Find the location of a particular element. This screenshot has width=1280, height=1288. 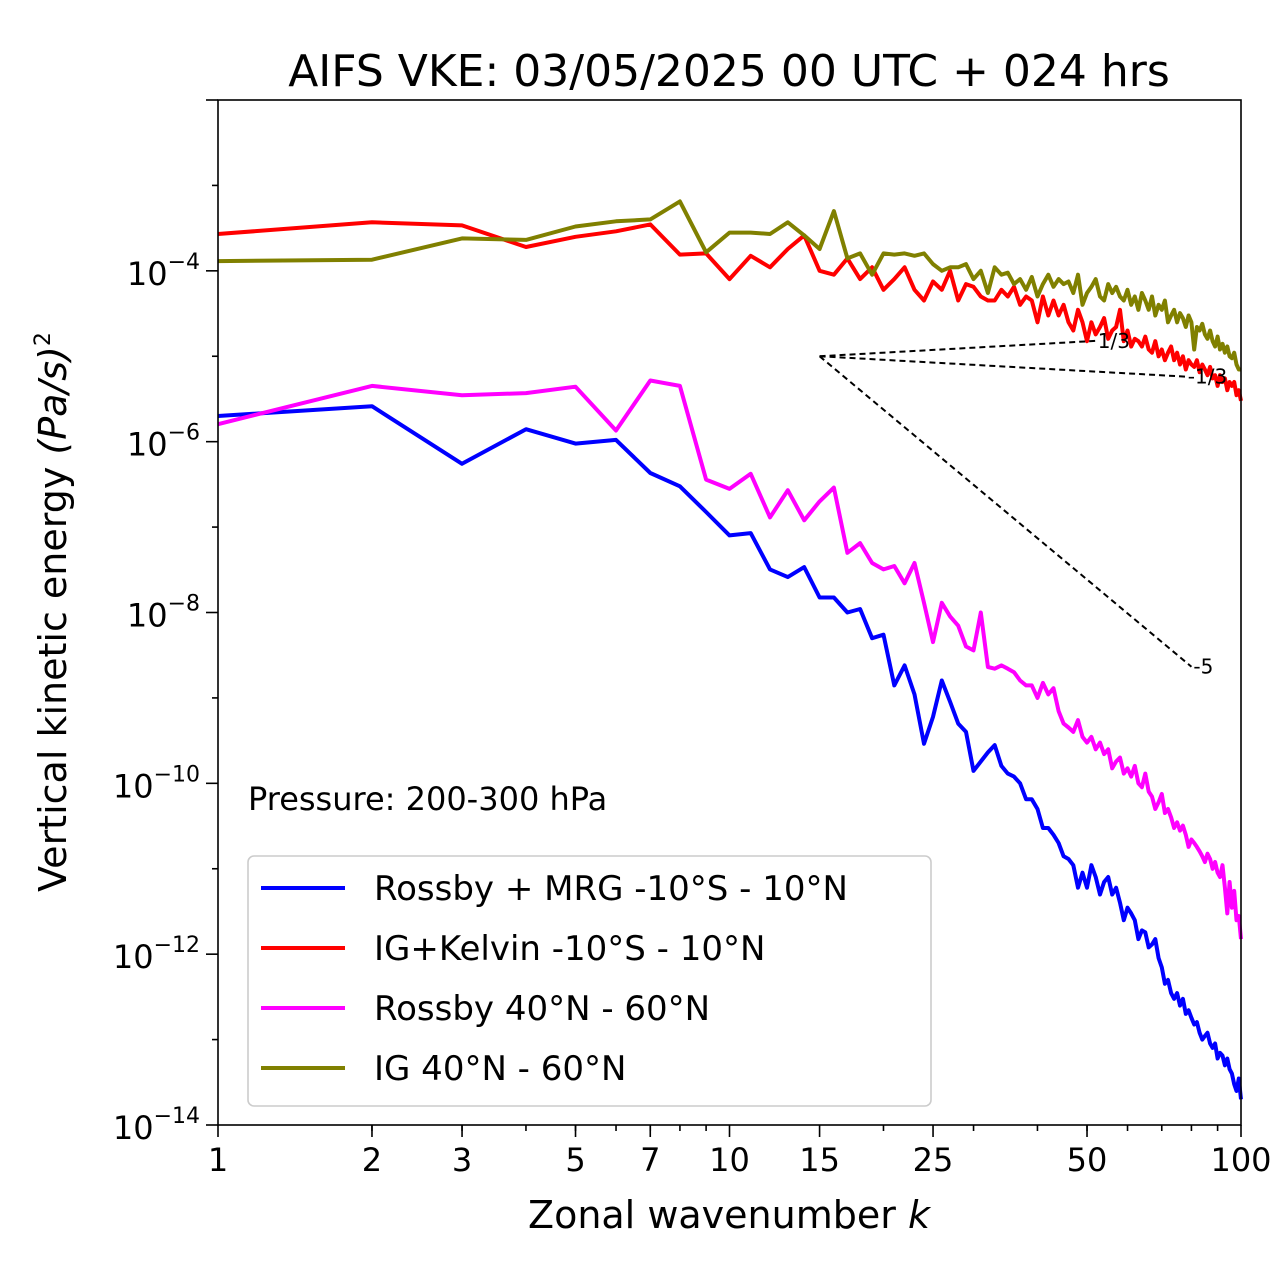

reference-slopes: 1/3 -1/3 -5 is located at coordinates (1022, 504).